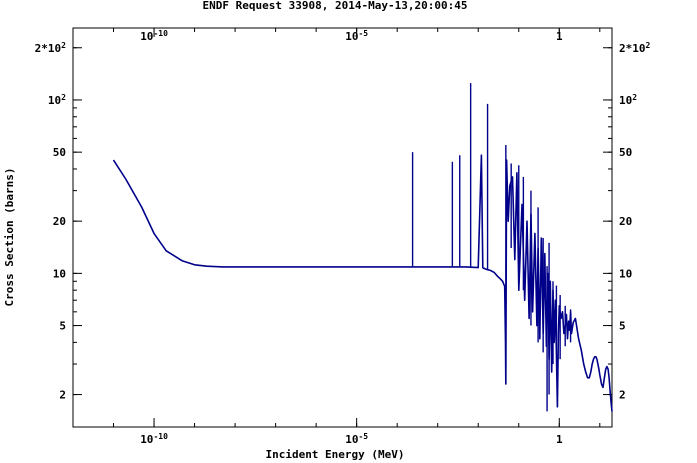 The width and height of the screenshot is (697, 463). What do you see at coordinates (559, 36) in the screenshot?
I see `x-tick-label-top: 1` at bounding box center [559, 36].